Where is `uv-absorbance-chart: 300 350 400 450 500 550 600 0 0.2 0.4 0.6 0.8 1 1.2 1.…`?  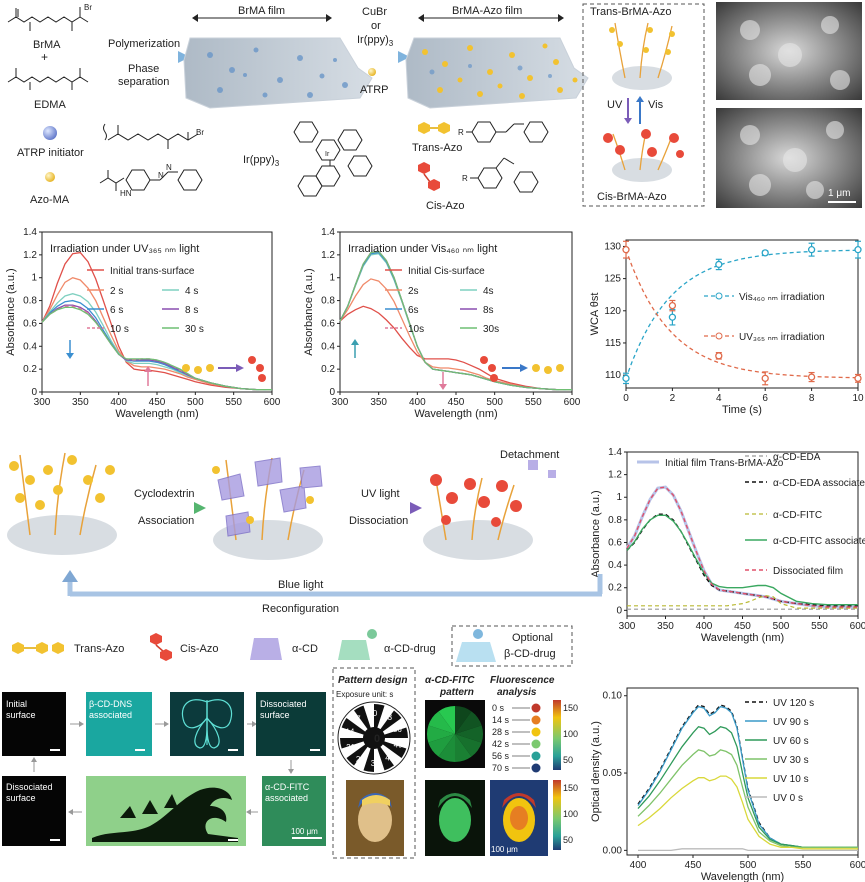 uv-absorbance-chart: 300 350 400 450 500 550 600 0 0.2 0.4 0.6 0.8 1 1.2 1.… is located at coordinates (143, 323).